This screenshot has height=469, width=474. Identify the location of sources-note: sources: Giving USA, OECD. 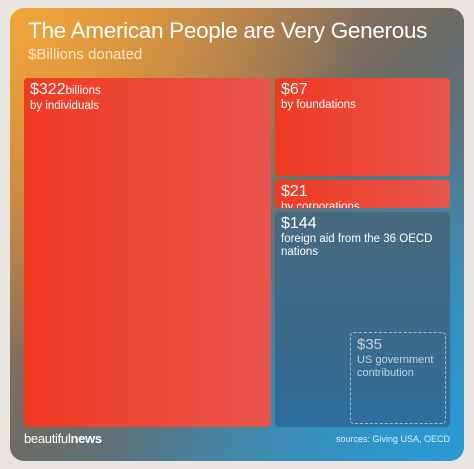
(392, 439).